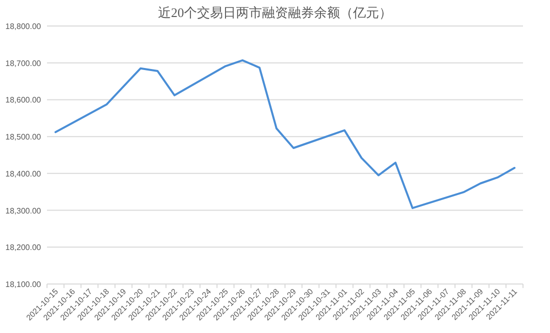 This screenshot has width=550, height=333. What do you see at coordinates (275, 12) in the screenshot?
I see `chart-title: 近20个交易日两市融资融券余额（亿元）` at bounding box center [275, 12].